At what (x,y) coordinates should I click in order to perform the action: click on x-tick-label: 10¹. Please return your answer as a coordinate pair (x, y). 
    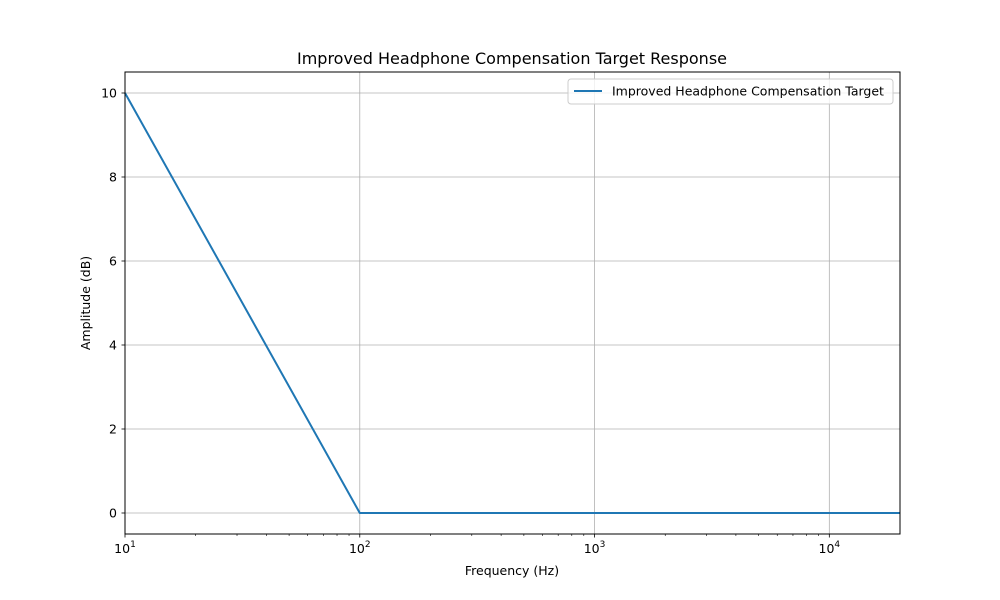
    Looking at the image, I should click on (125, 548).